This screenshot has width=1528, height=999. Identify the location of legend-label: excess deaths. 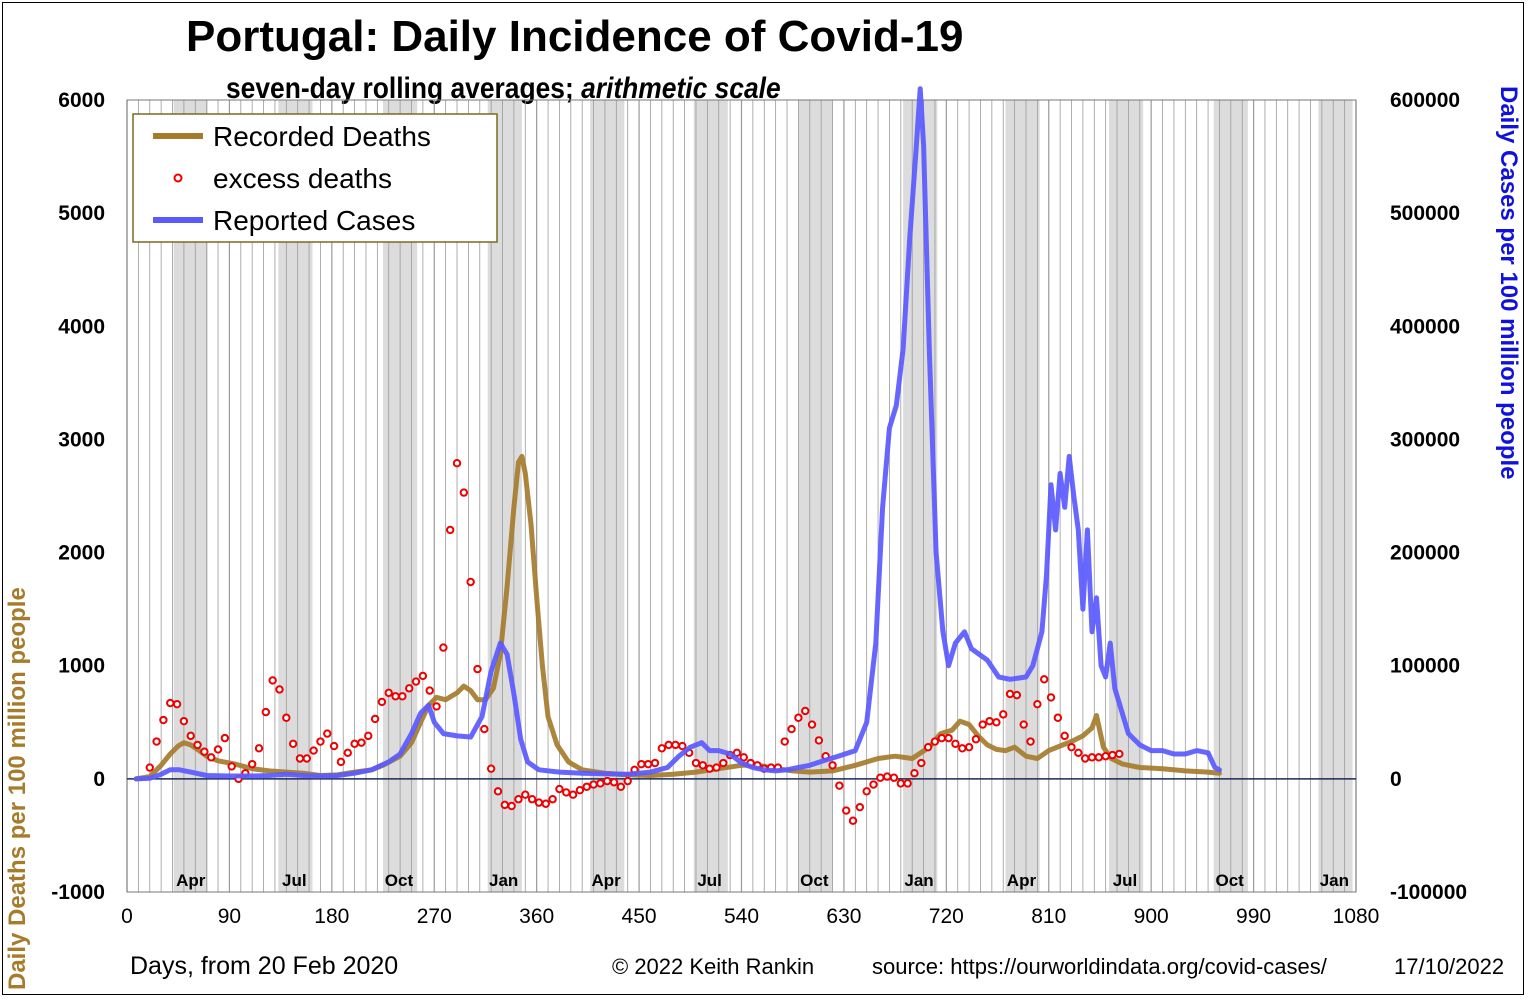
(302, 178).